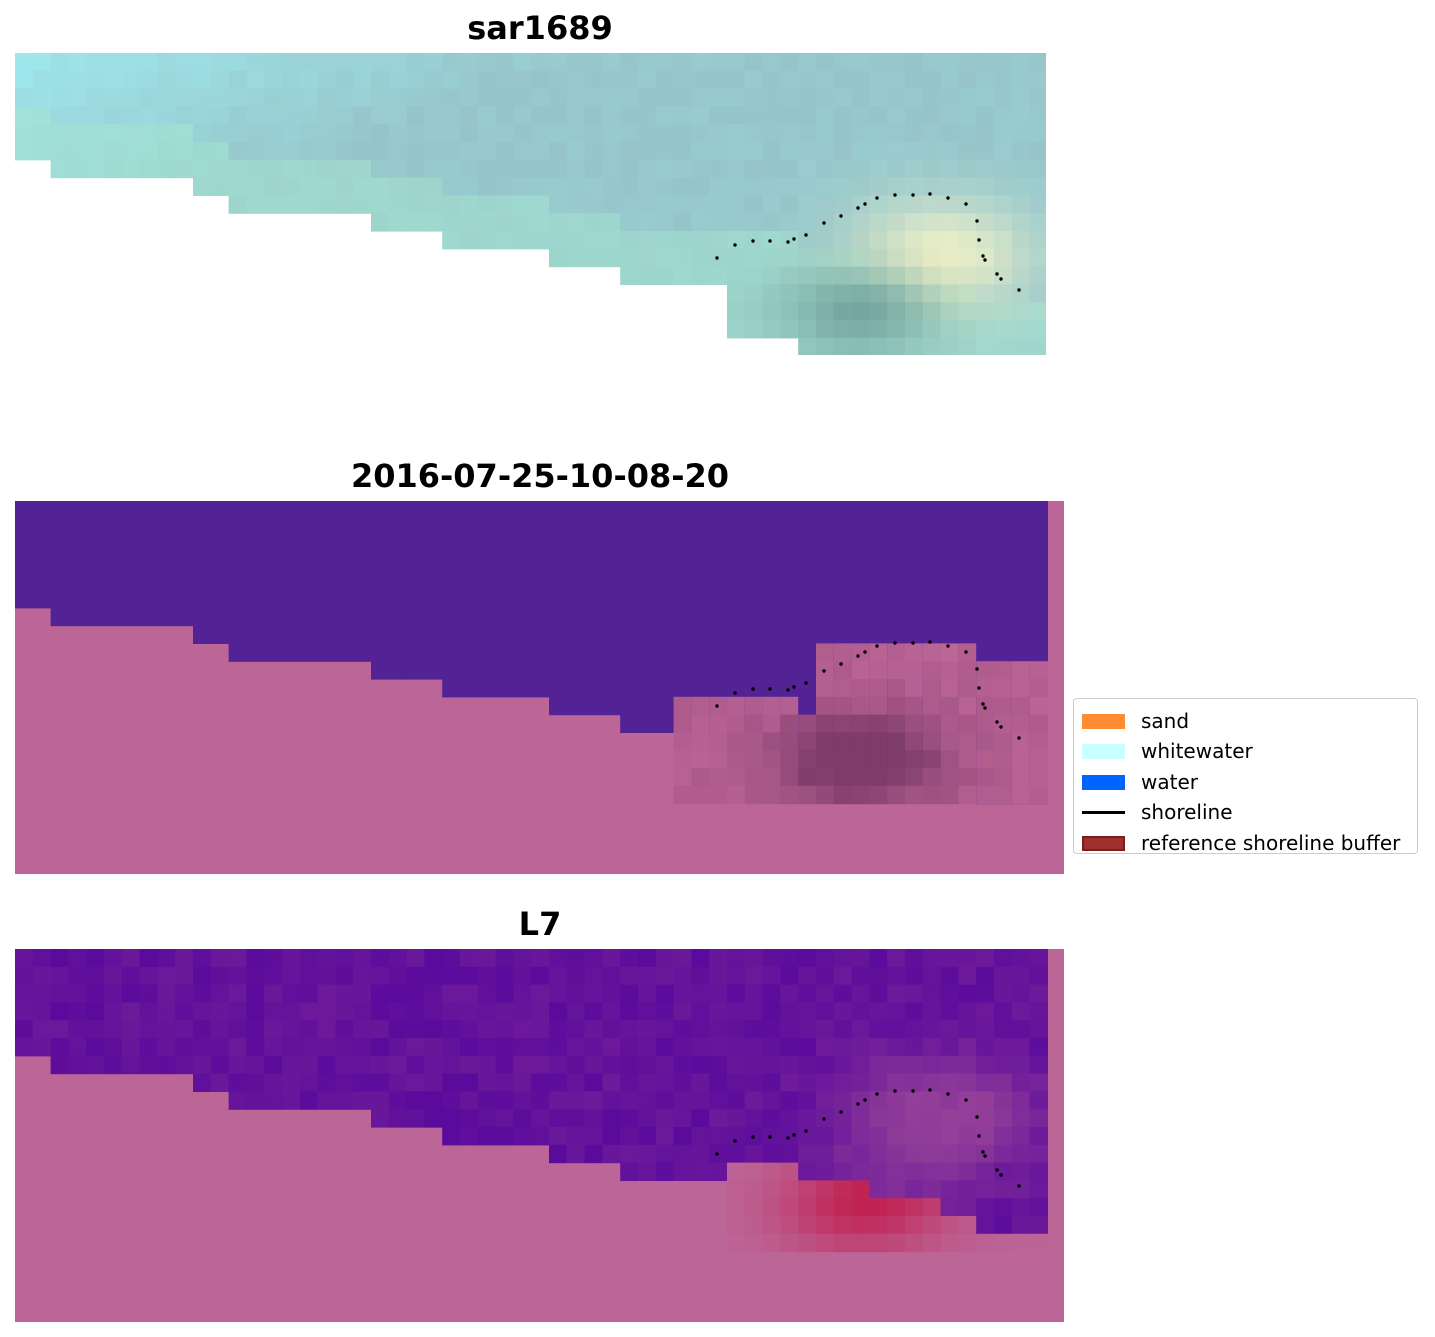 Image resolution: width=1435 pixels, height=1337 pixels. What do you see at coordinates (1245, 843) in the screenshot?
I see `legend-item-reference-buffer: reference shoreline buffer` at bounding box center [1245, 843].